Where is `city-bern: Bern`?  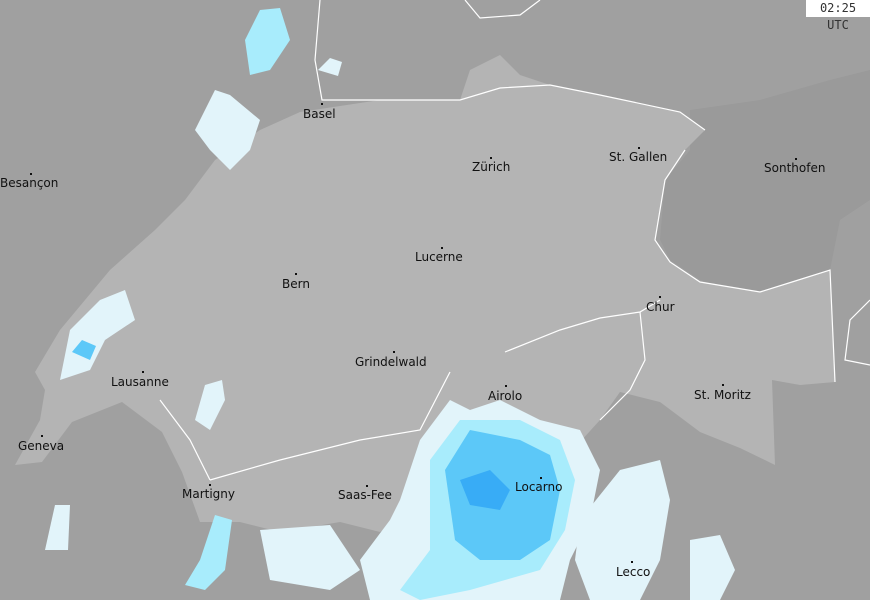
city-bern: Bern is located at coordinates (296, 282).